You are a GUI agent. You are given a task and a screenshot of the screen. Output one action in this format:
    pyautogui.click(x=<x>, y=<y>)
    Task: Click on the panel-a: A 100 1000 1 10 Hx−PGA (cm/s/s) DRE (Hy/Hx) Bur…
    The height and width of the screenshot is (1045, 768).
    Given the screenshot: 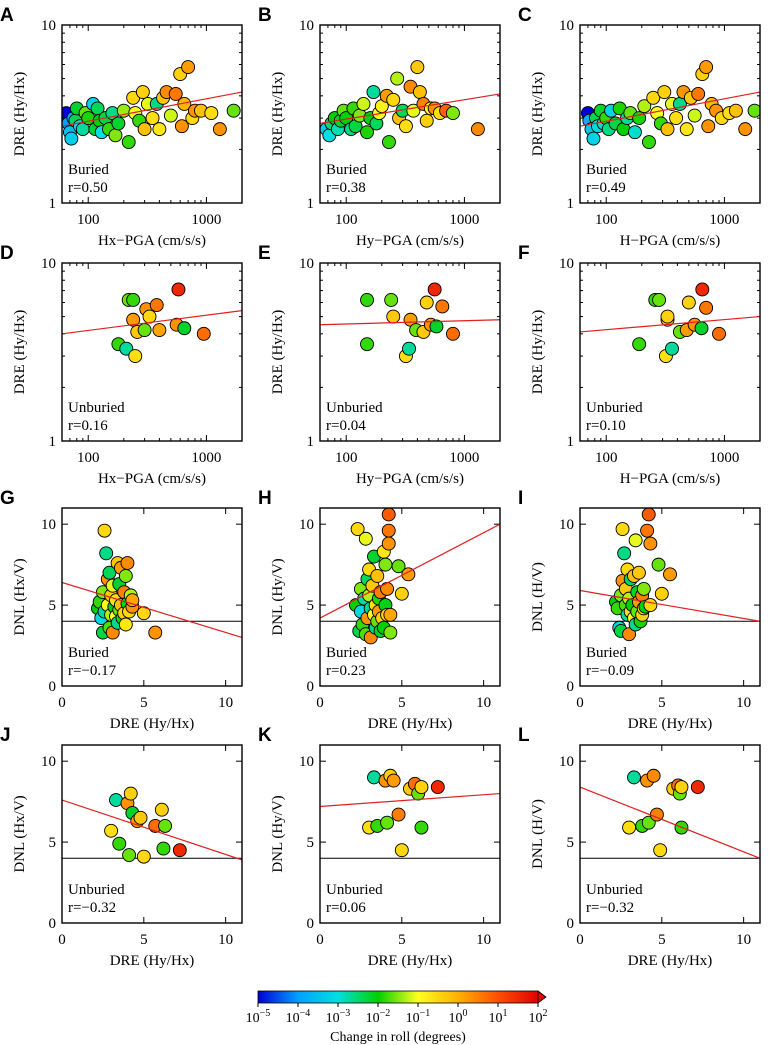 What is the action you would take?
    pyautogui.click(x=121, y=127)
    